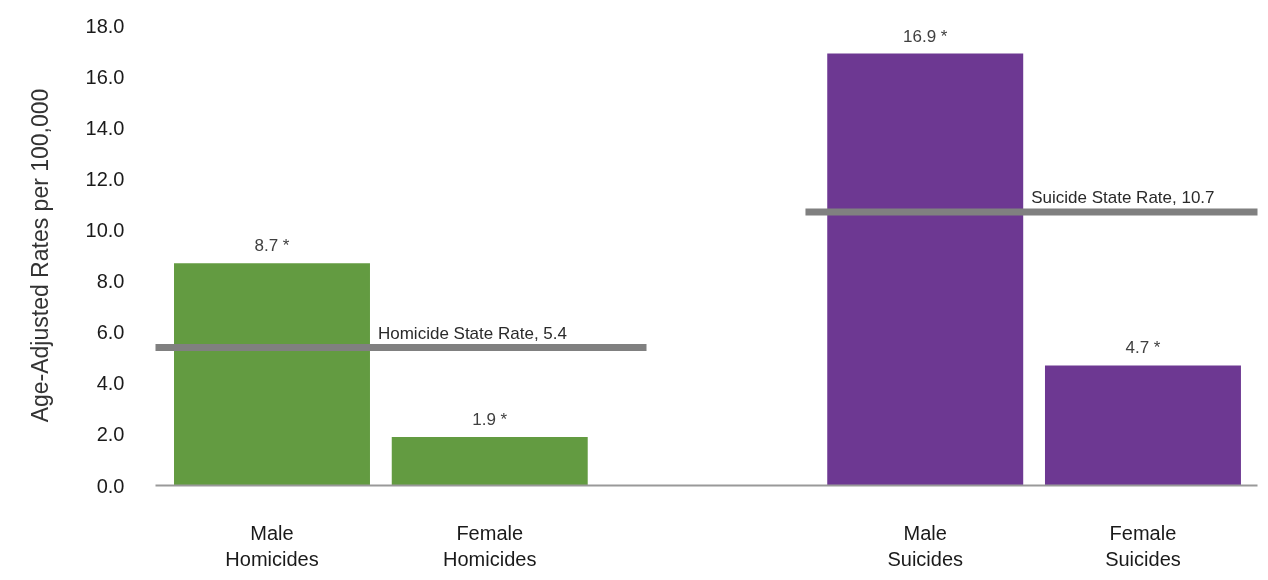 The height and width of the screenshot is (580, 1268). Describe the element at coordinates (105, 76) in the screenshot. I see `y-tick-label: 16.0` at that location.